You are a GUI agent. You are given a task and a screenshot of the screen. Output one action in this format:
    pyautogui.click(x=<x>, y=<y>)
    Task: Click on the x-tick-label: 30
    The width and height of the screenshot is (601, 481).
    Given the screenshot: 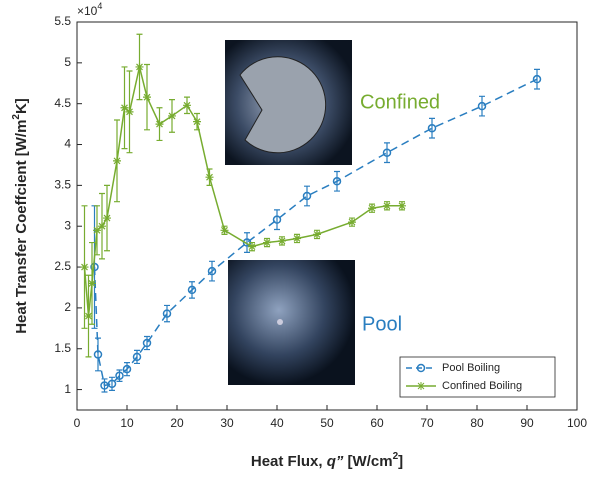 What is the action you would take?
    pyautogui.click(x=227, y=423)
    